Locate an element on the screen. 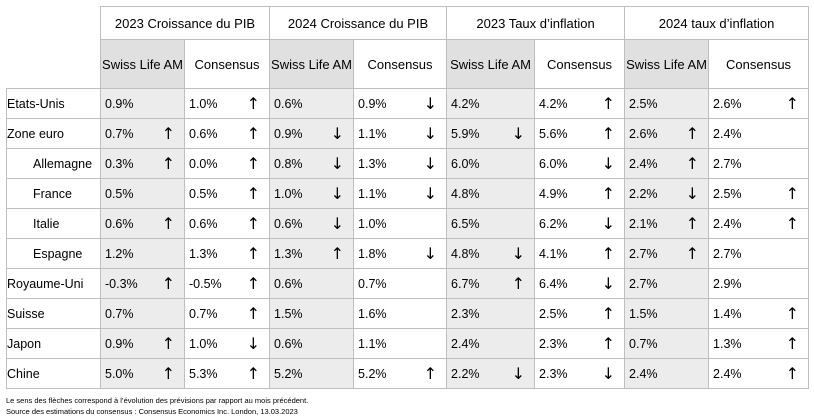  consensus-value-cell: 4.9% ↑ is located at coordinates (580, 193).